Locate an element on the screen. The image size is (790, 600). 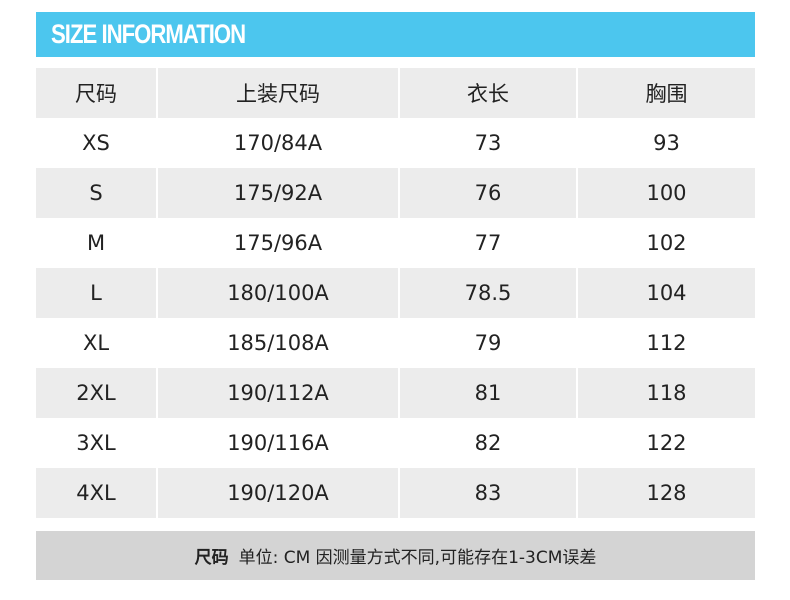
note-label: 尺码 is located at coordinates (211, 558).